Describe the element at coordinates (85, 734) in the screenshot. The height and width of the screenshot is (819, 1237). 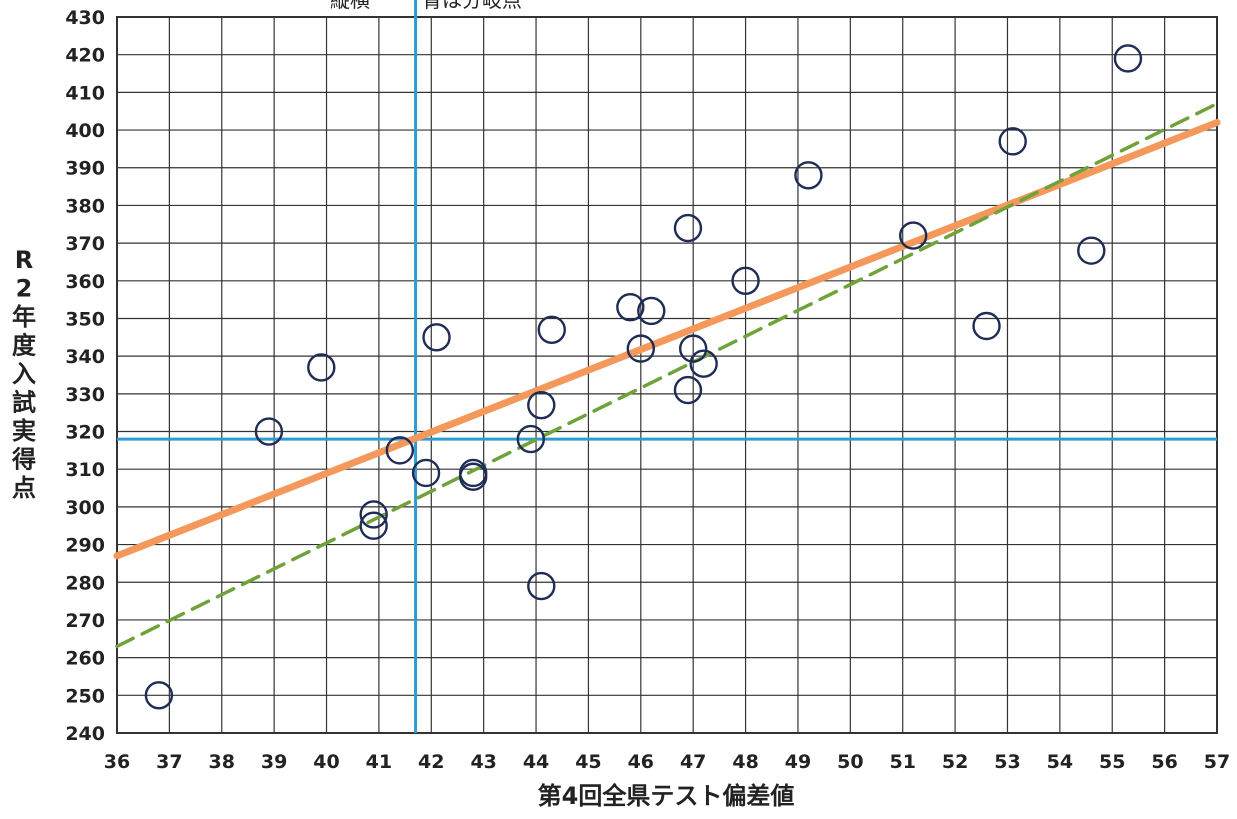
I see `y-tick-label: 240` at that location.